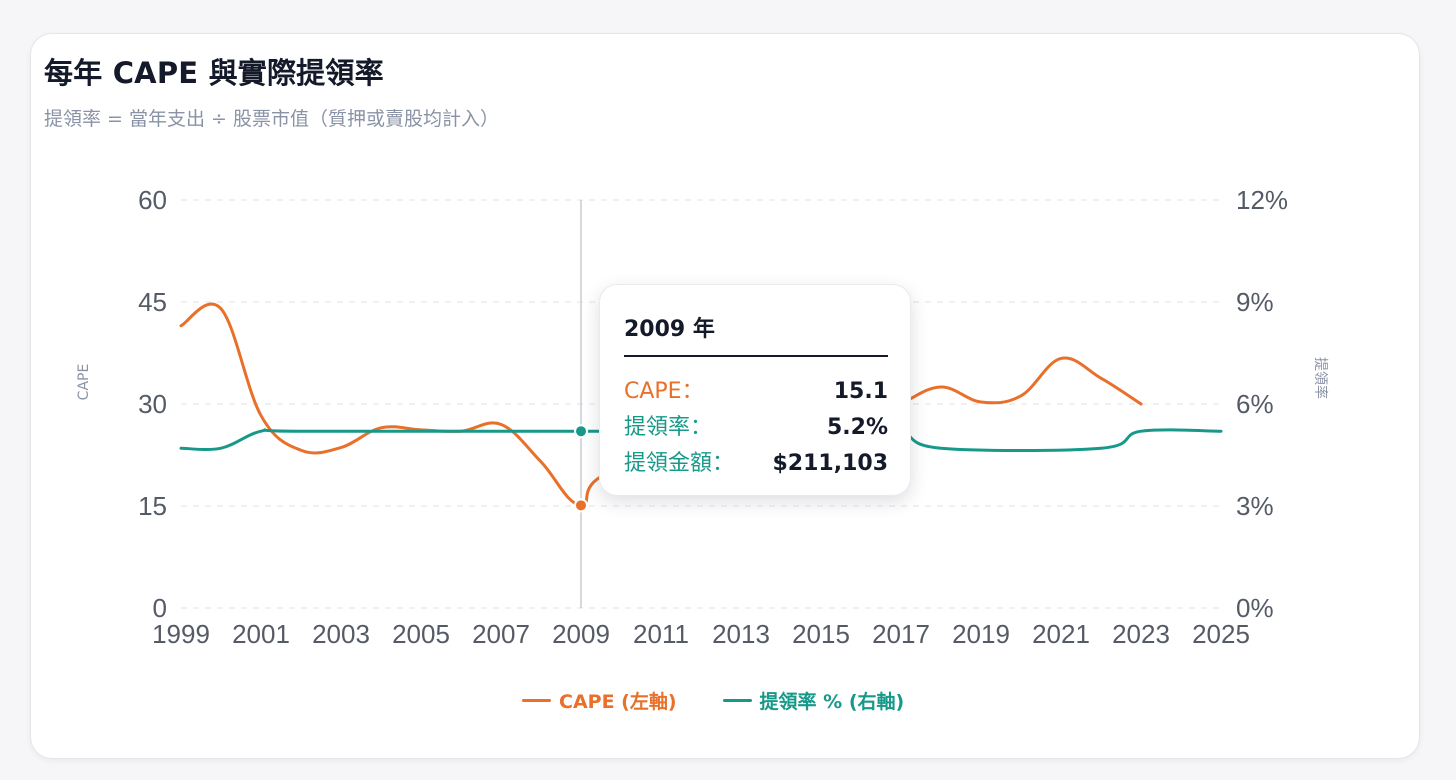 This screenshot has width=1456, height=780. What do you see at coordinates (181, 634) in the screenshot?
I see `x-tick-label: 1999` at bounding box center [181, 634].